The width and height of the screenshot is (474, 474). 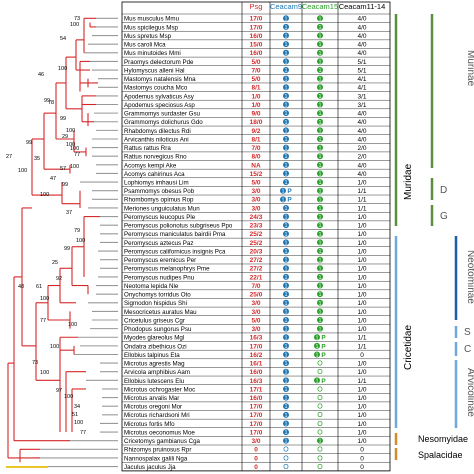 I want to click on table-row: Ondatra zibethicus Ozi 17/0 1 1 P 1/1, so click(x=256, y=345).